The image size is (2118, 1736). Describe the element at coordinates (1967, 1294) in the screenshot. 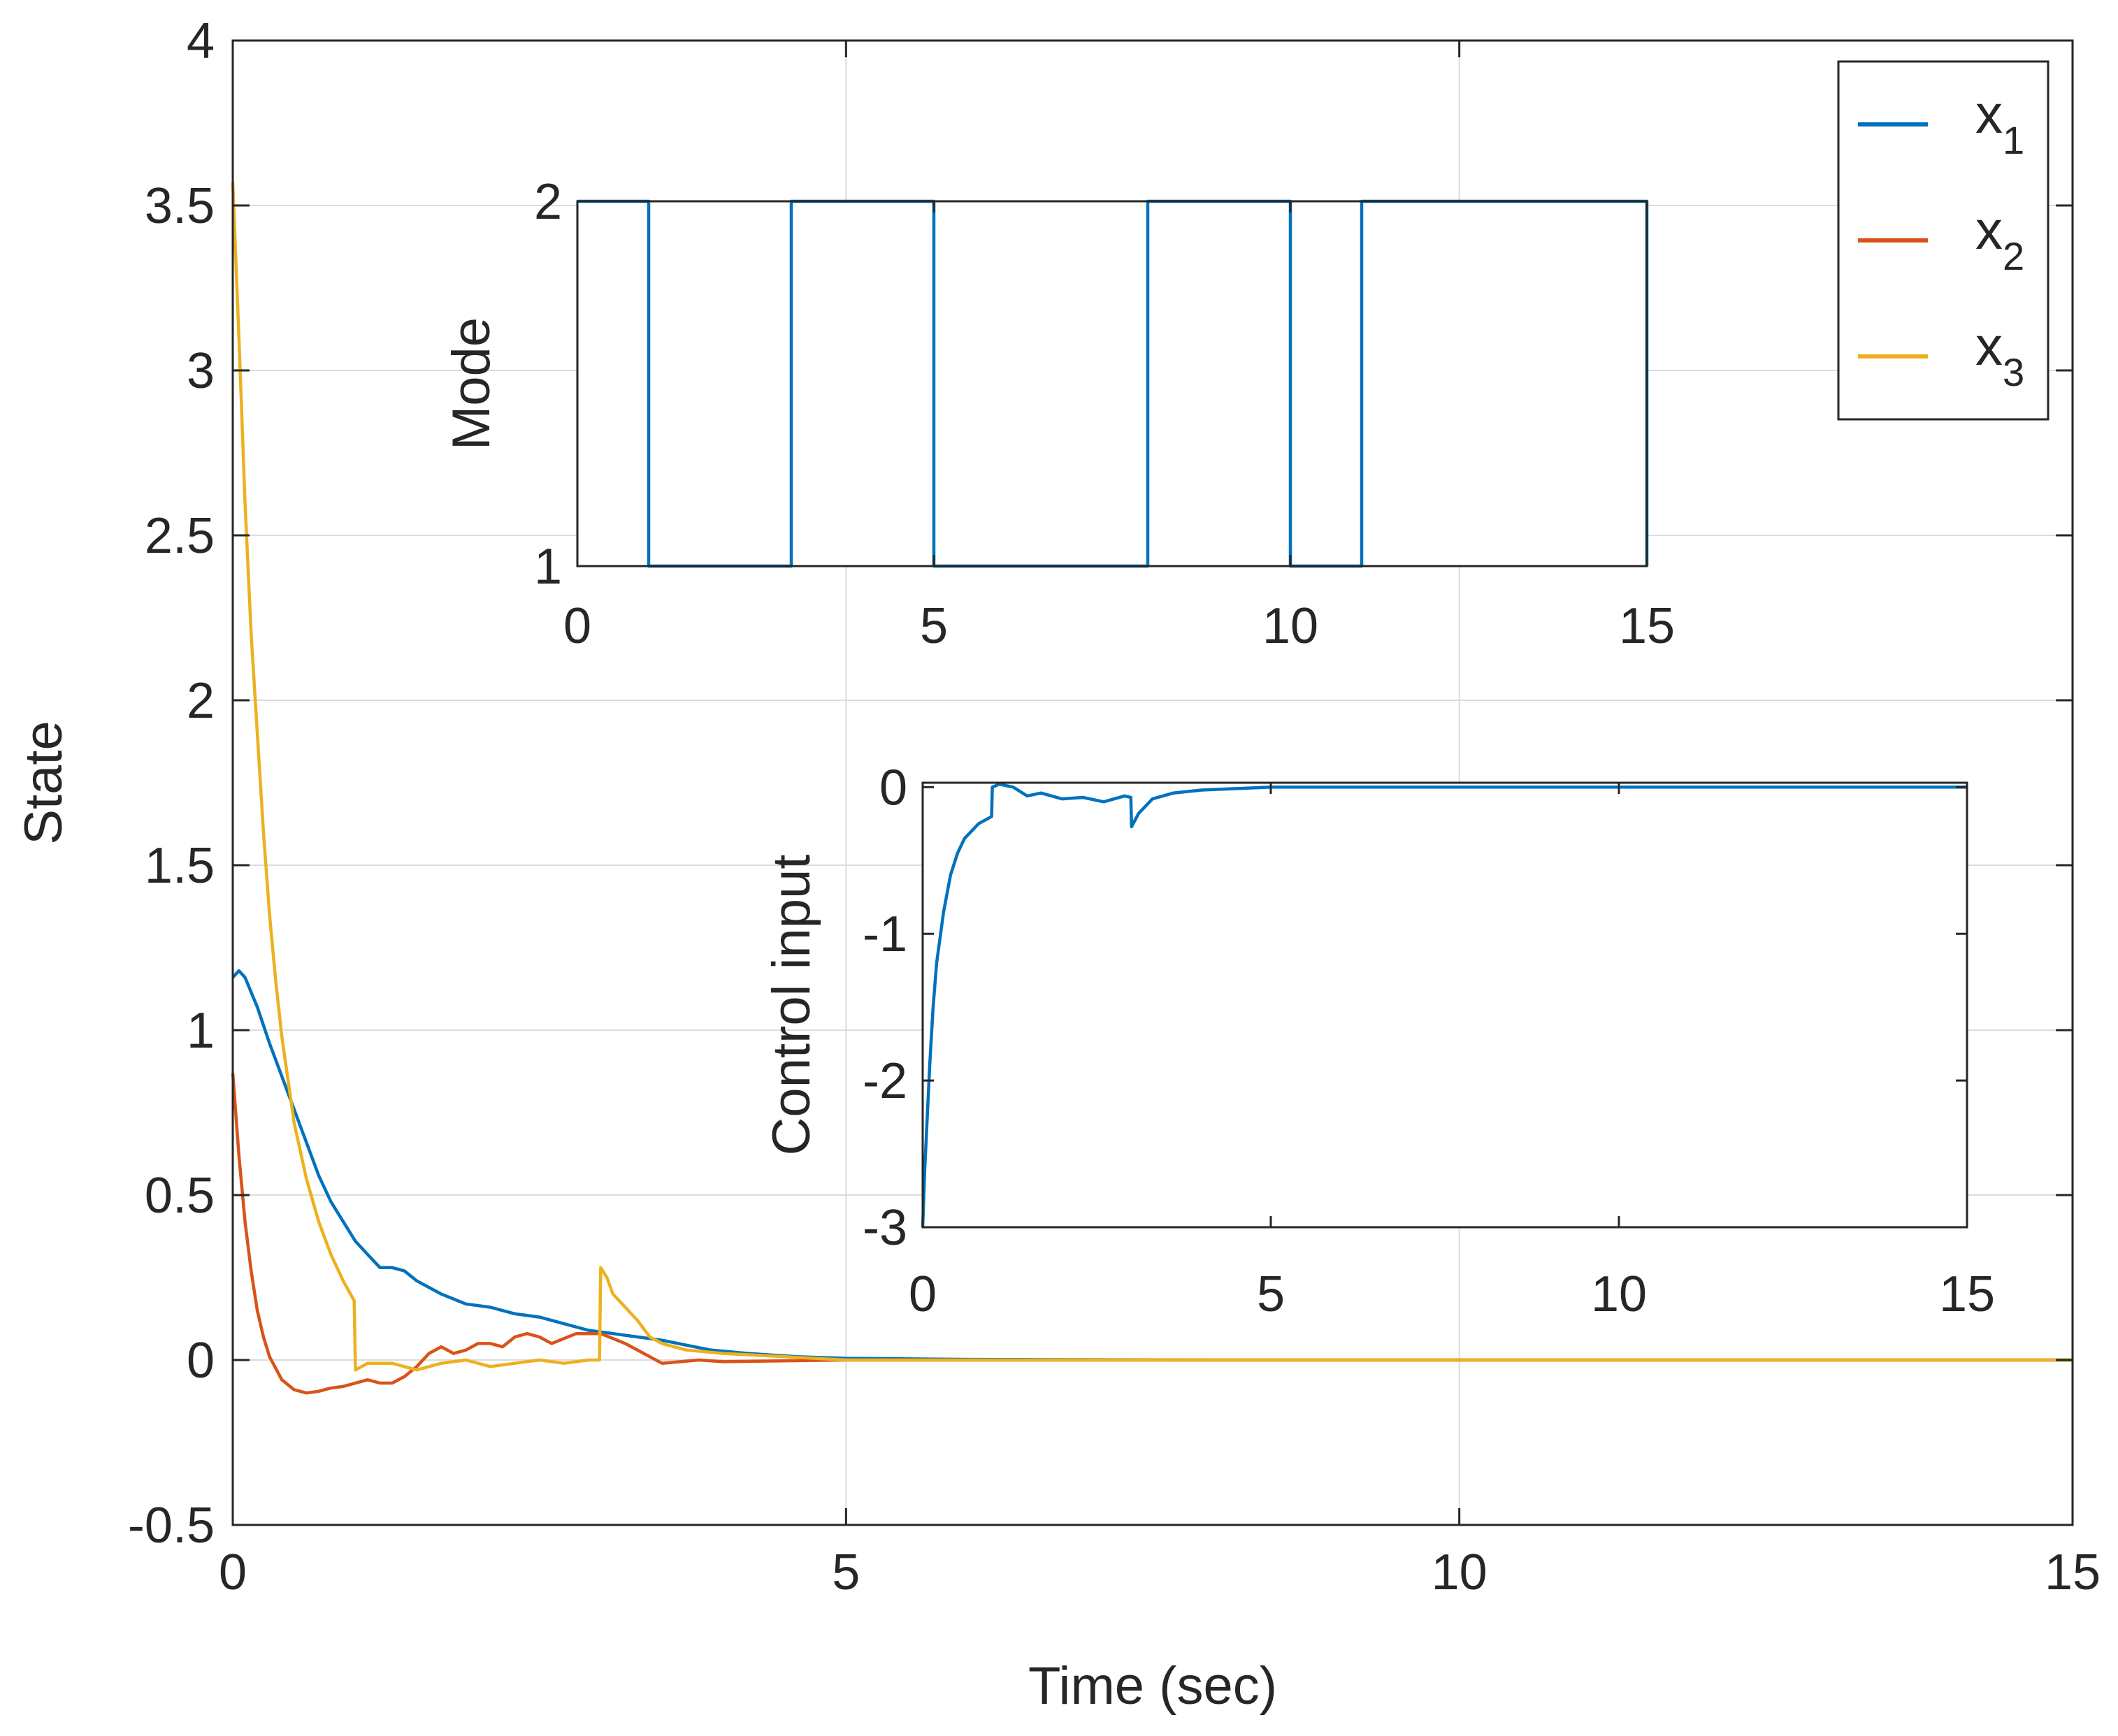

I see `control-x-tick-label-3: 15` at that location.